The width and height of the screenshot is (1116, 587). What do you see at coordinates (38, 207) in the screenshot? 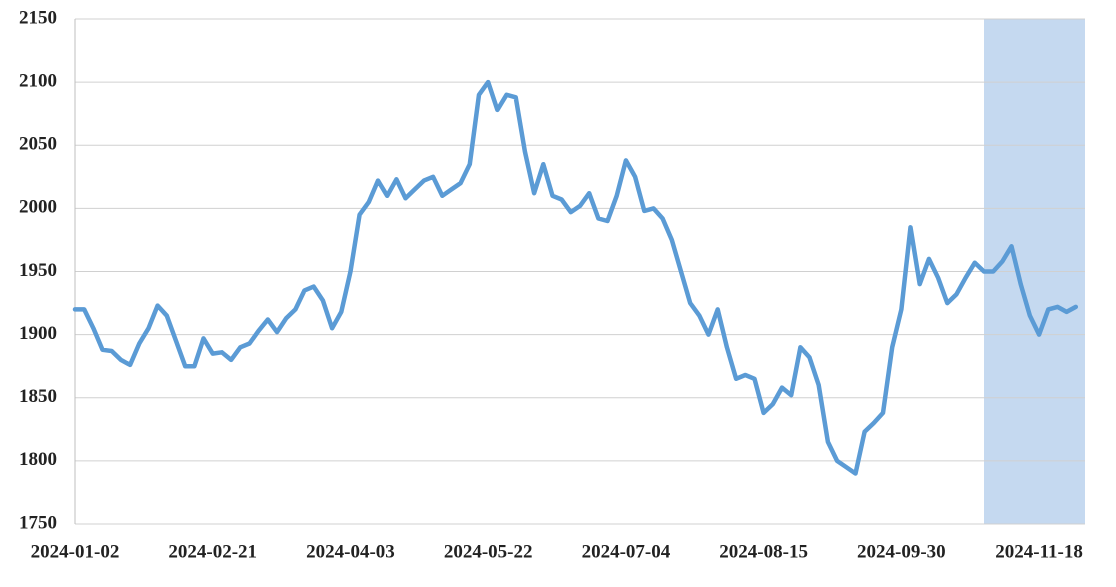
I see `y-tick-label: 2000` at bounding box center [38, 207].